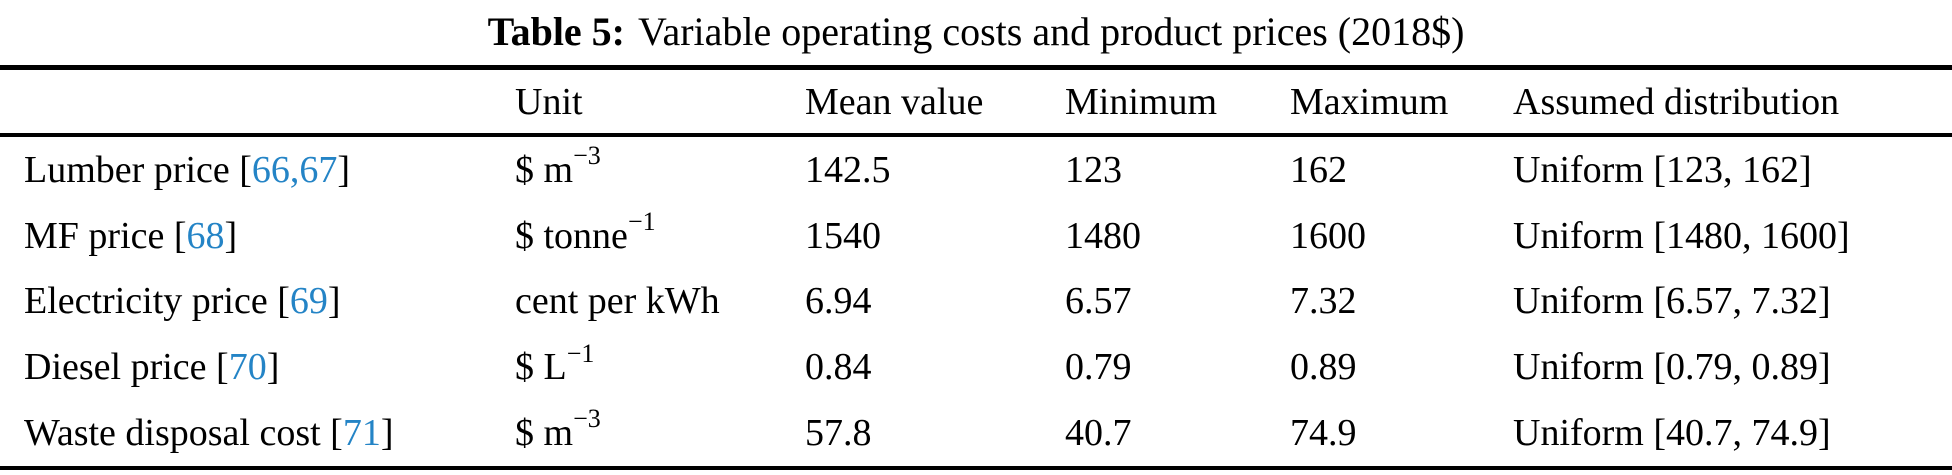 The width and height of the screenshot is (1952, 475). Describe the element at coordinates (294, 169) in the screenshot. I see `citation-link: 66,67` at that location.